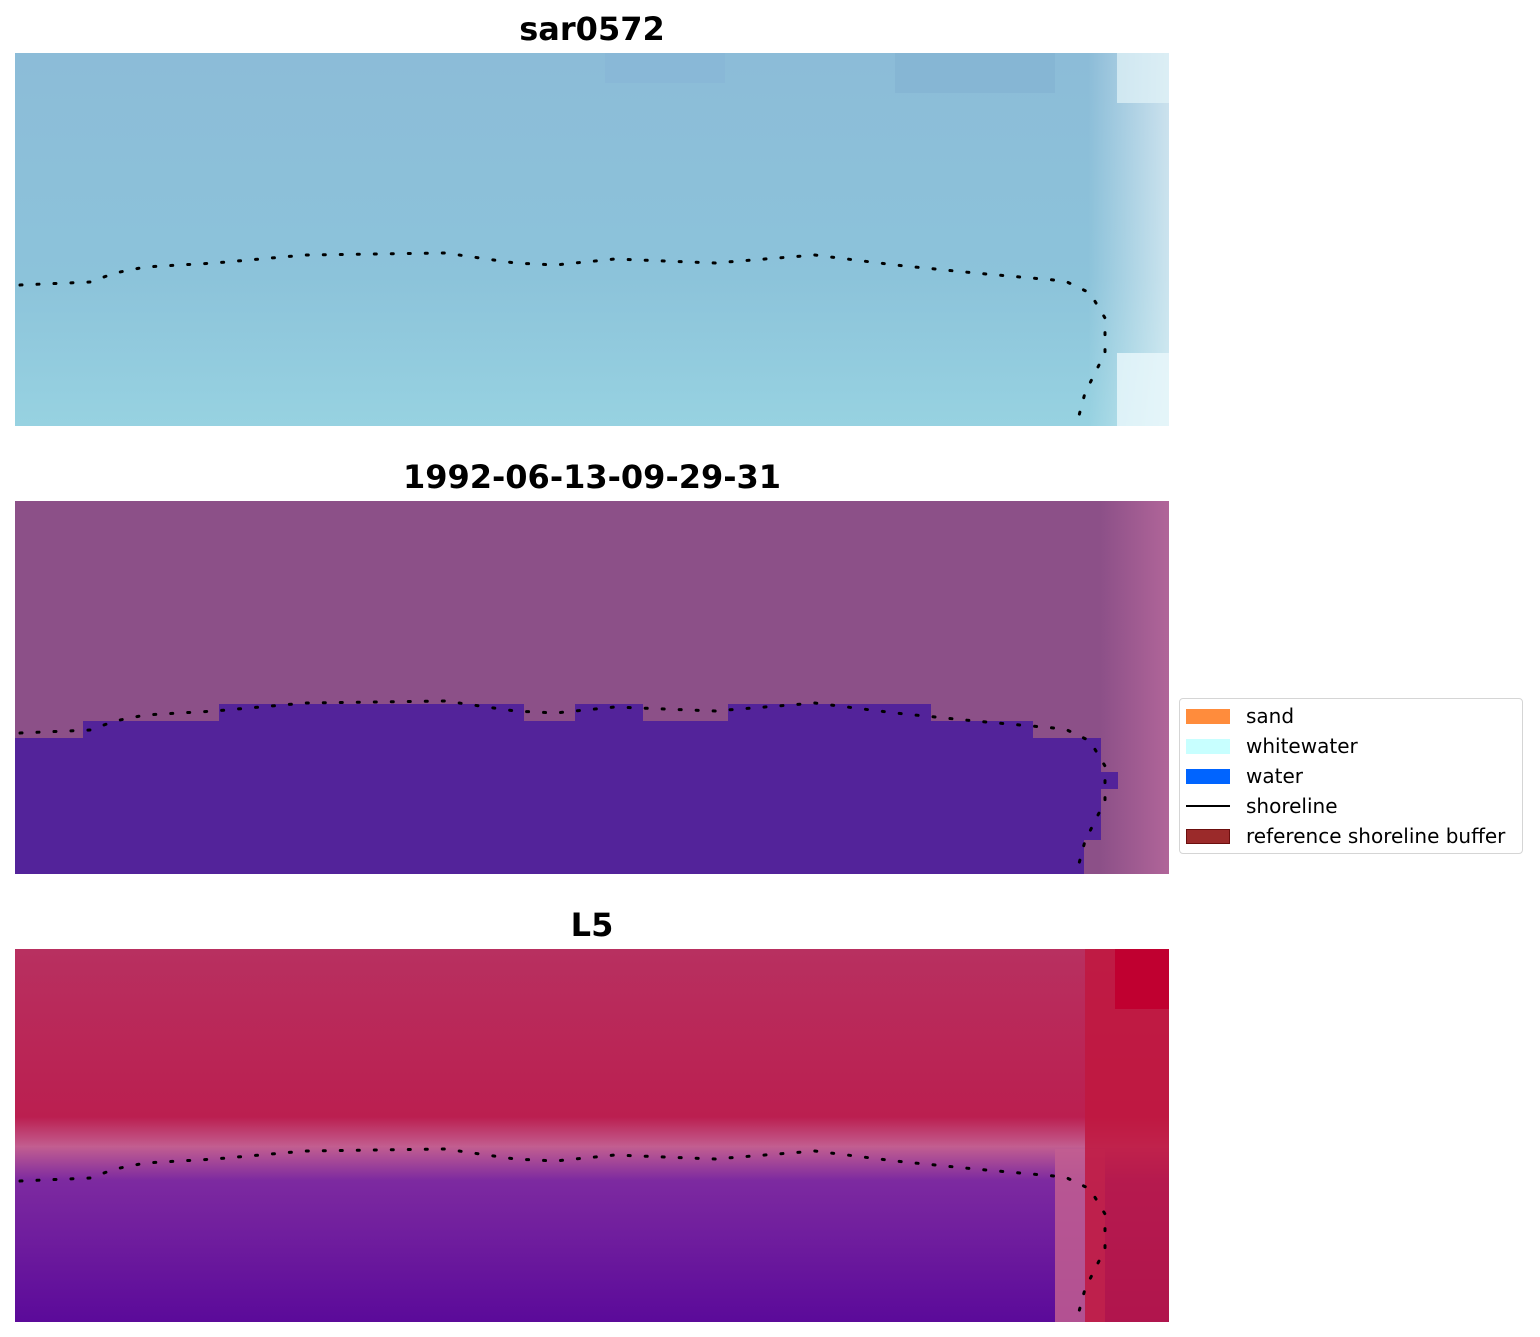  I want to click on panel-title-rgb: sar0572, so click(592, 29).